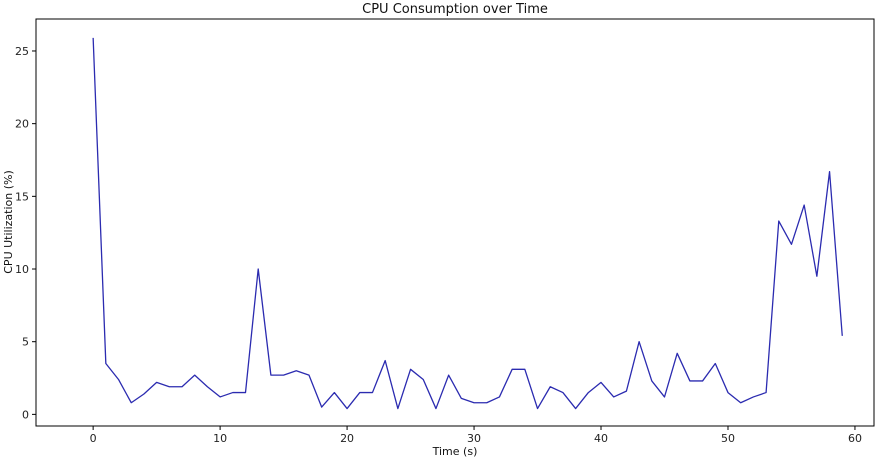 The height and width of the screenshot is (458, 878). Describe the element at coordinates (22, 269) in the screenshot. I see `y-tick-label: 10` at that location.